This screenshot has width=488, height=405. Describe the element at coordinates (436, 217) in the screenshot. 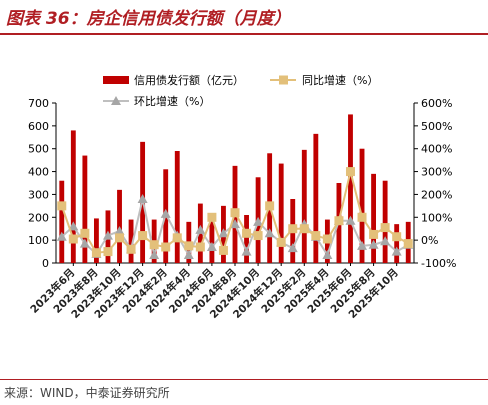

I see `y-right-tick-label: 100%` at that location.